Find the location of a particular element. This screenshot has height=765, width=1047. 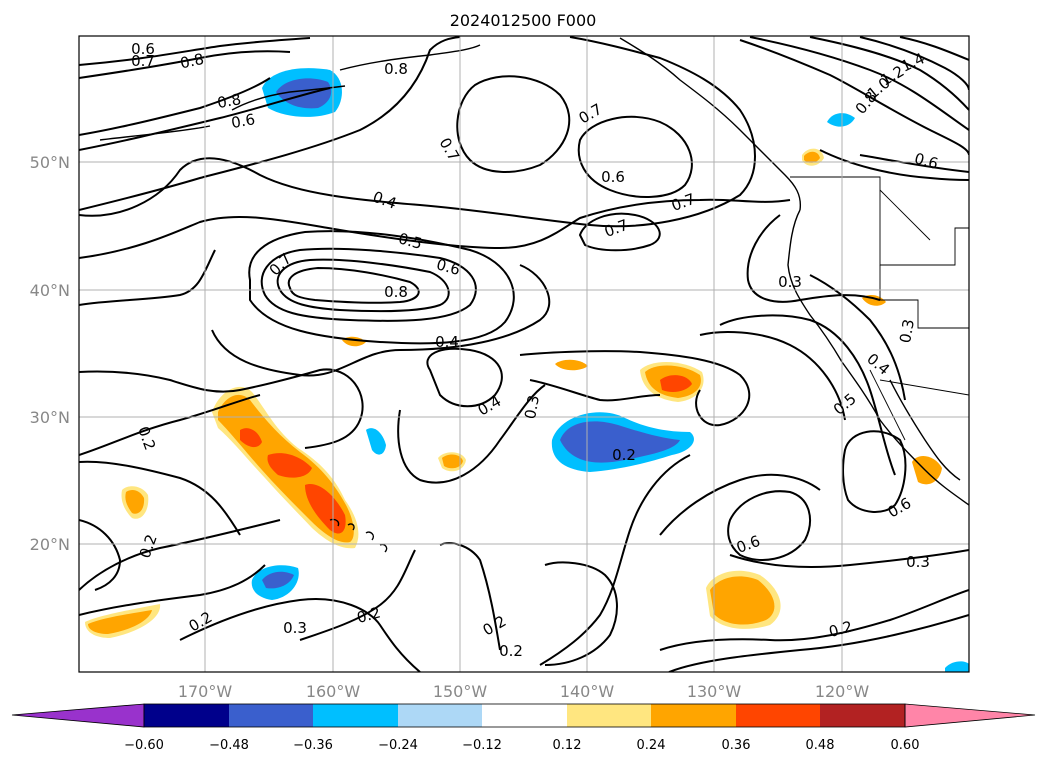

colorbar-tick-label: −0.36 is located at coordinates (313, 745).